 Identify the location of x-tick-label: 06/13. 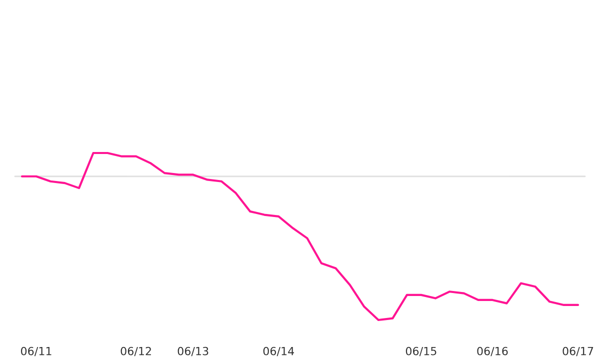
(193, 351).